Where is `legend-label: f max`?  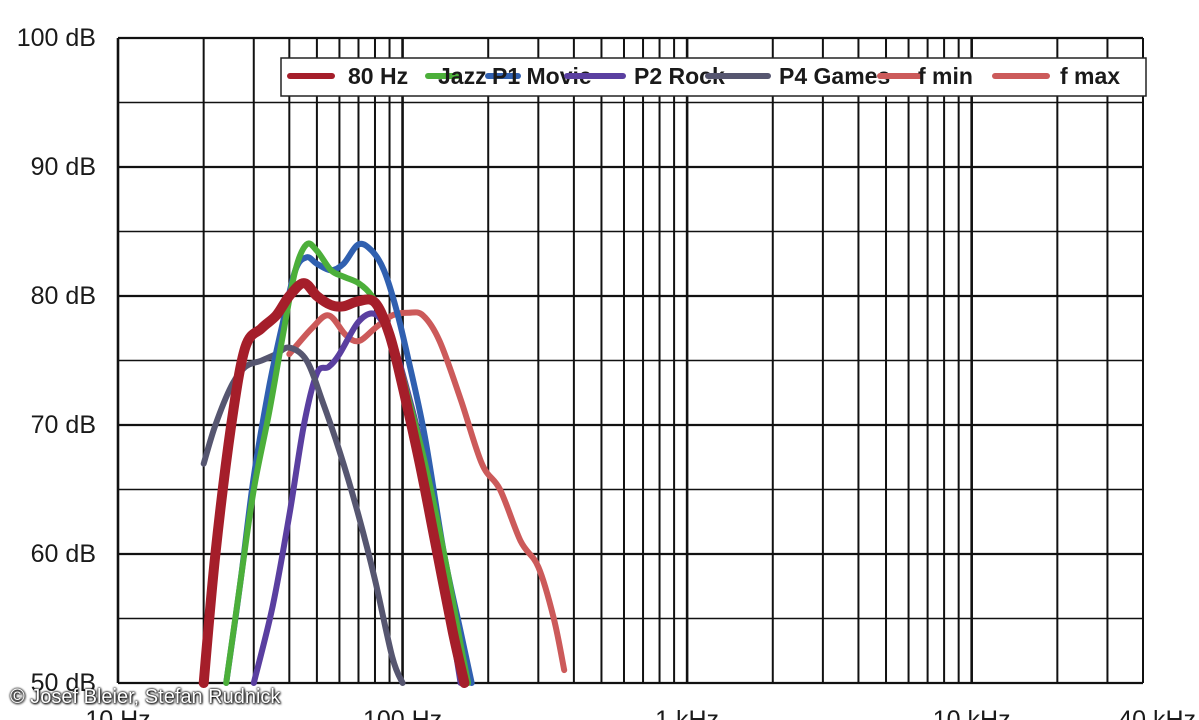 legend-label: f max is located at coordinates (1090, 76).